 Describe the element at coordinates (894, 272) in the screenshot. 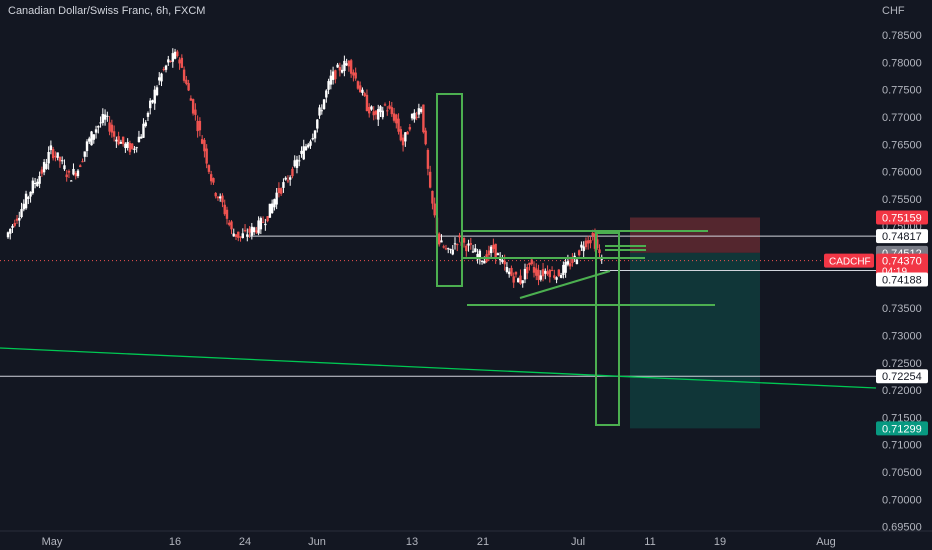

I see `countdown-label: 04:19` at that location.